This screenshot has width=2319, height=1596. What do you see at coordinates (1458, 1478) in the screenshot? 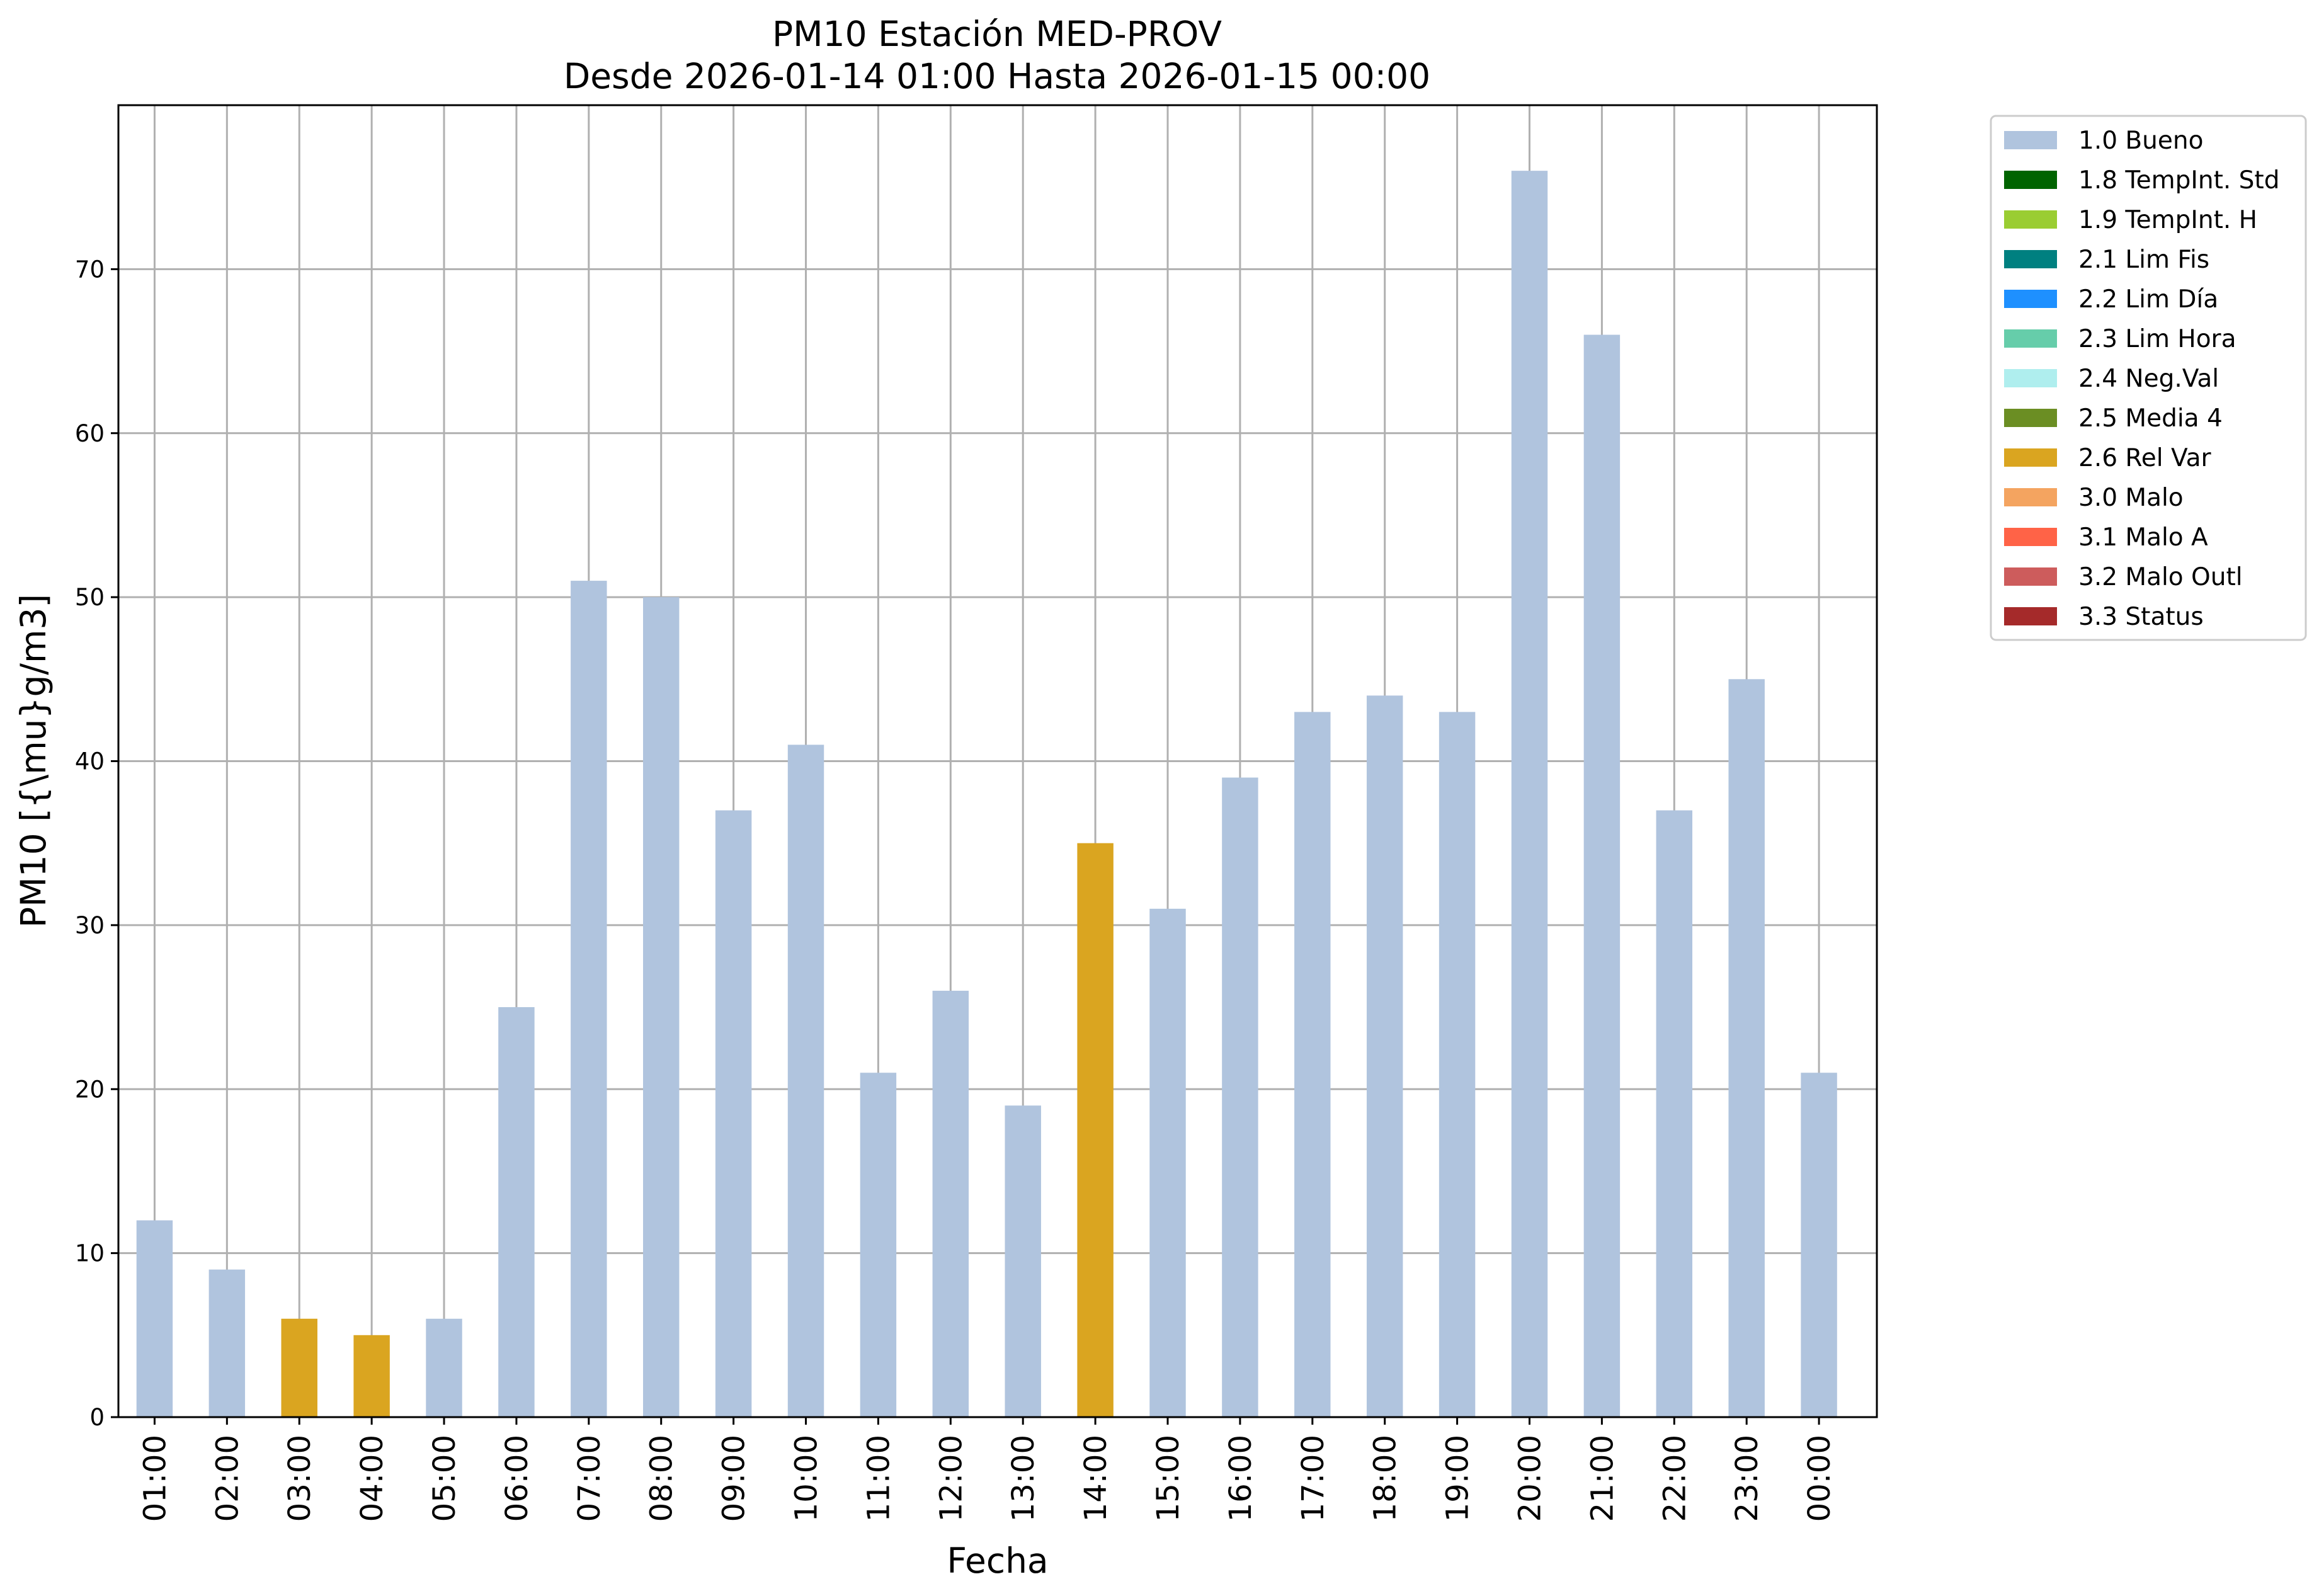
I see `x-tick-label: 19:00` at bounding box center [1458, 1478].